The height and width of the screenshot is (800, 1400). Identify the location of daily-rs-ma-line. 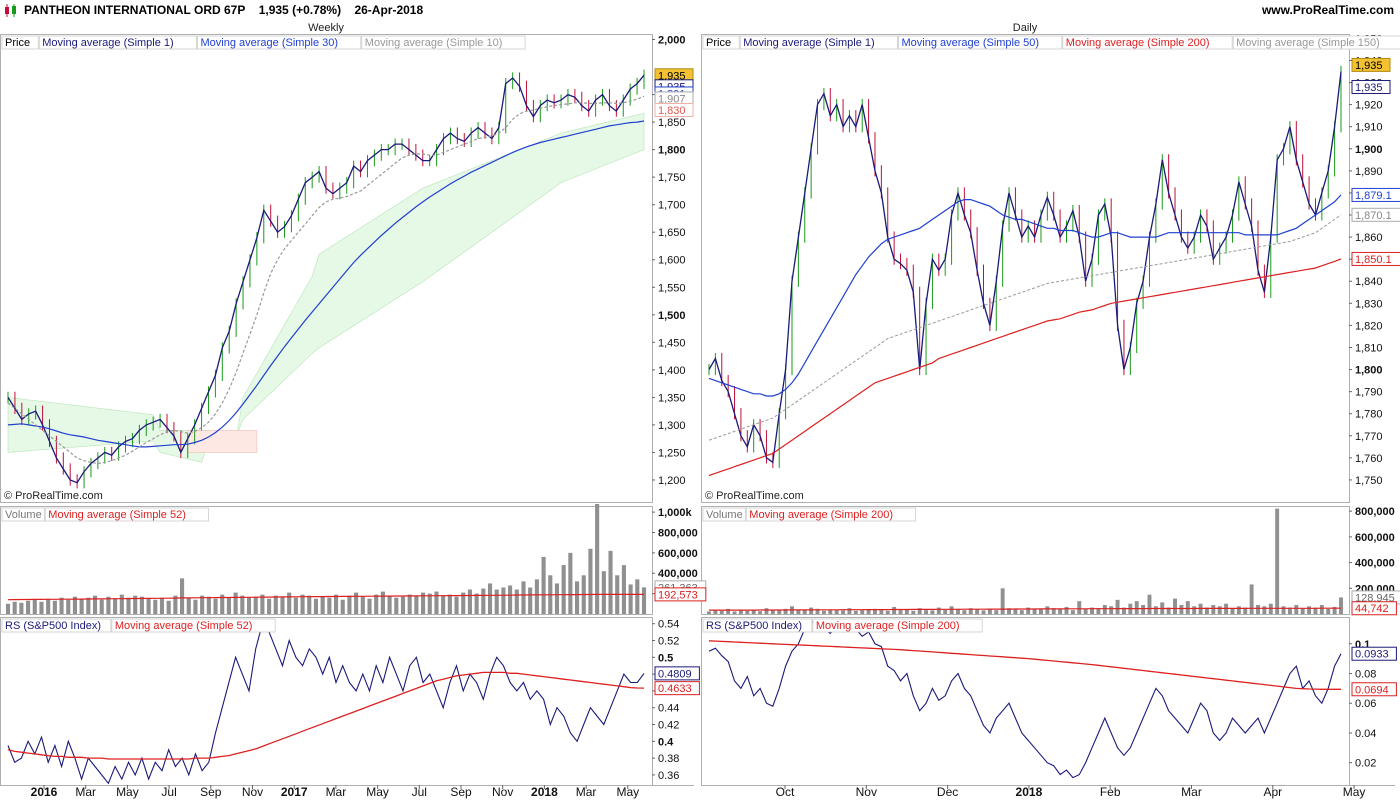
(1024, 665).